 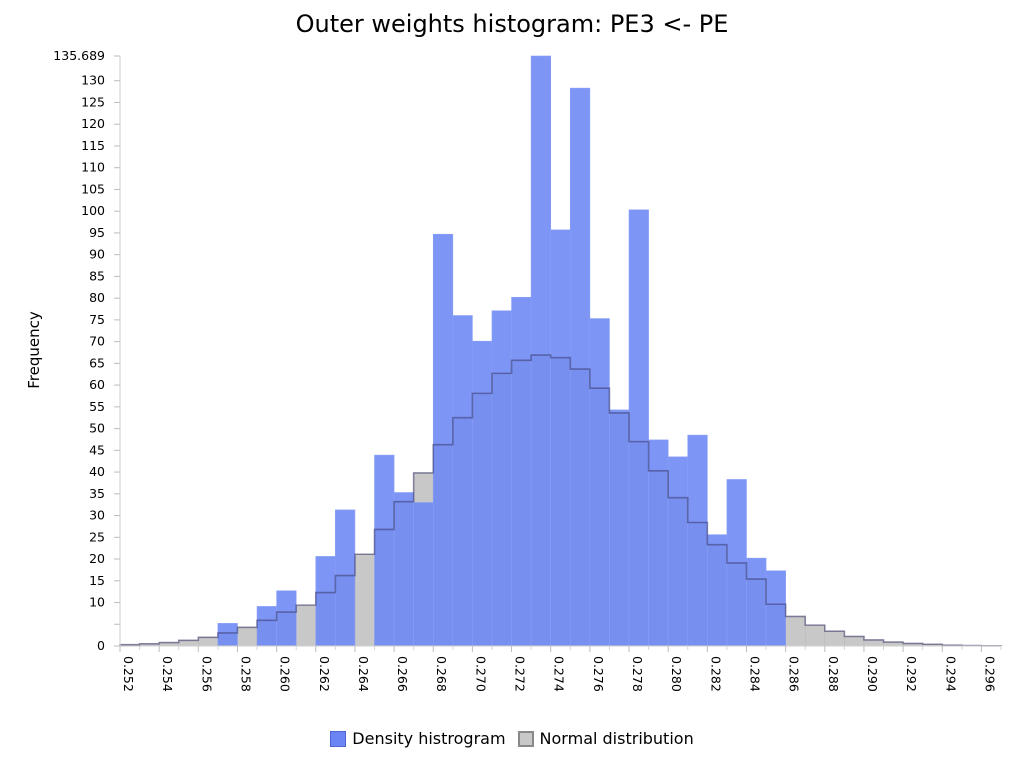 I want to click on y-tick-label: 35, so click(x=97, y=493).